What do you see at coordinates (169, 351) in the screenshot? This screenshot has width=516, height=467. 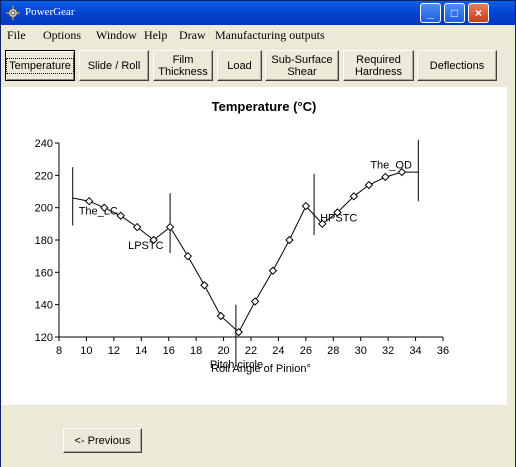 I see `x-tick-label: 16` at bounding box center [169, 351].